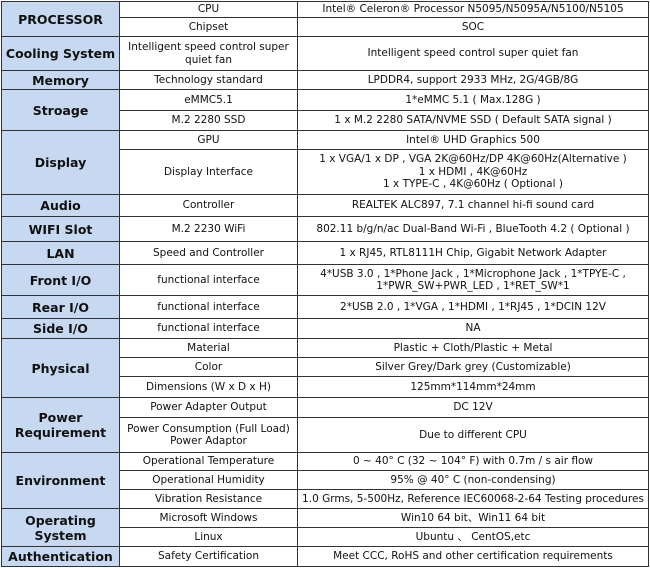 The width and height of the screenshot is (650, 568). I want to click on spec-value: 95% @ 40° C (non-condensing), so click(473, 480).